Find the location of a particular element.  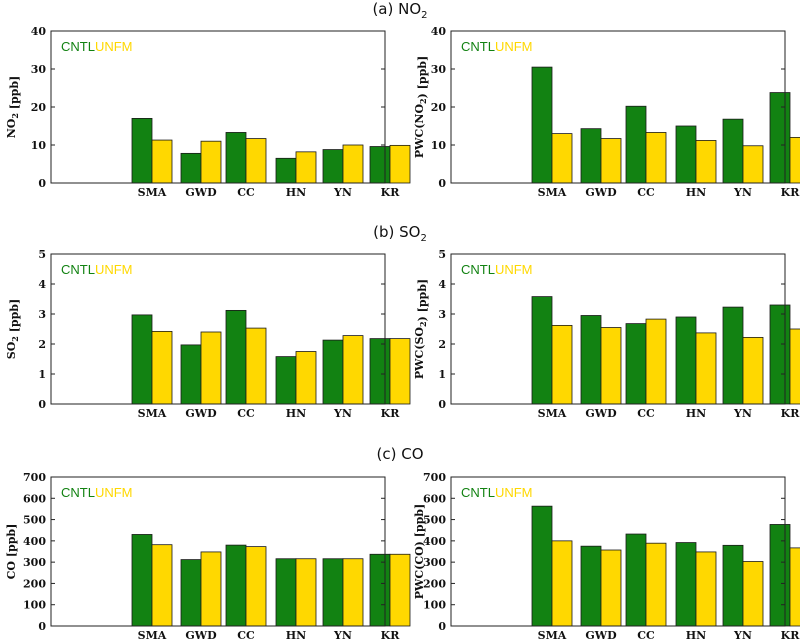

y-tick-label: 4 is located at coordinates (442, 284).